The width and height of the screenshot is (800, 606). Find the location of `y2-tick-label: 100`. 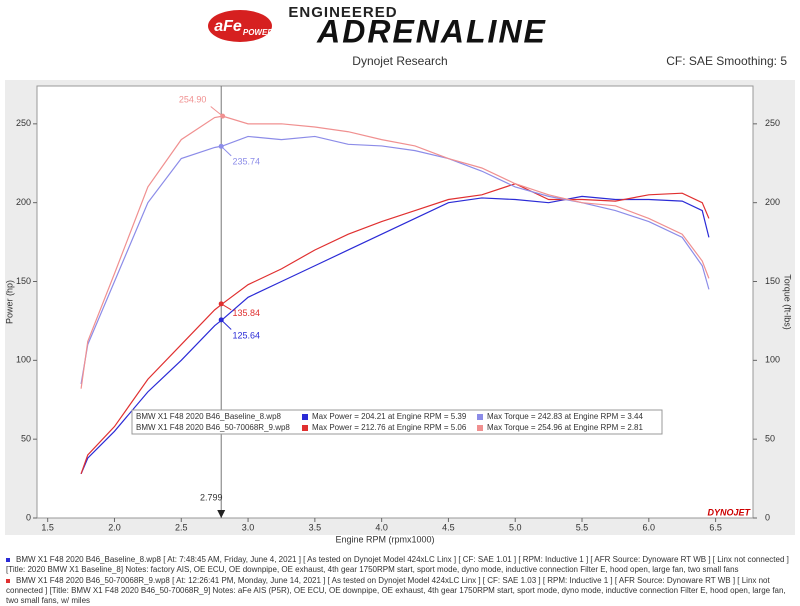

y2-tick-label: 100 is located at coordinates (772, 360).